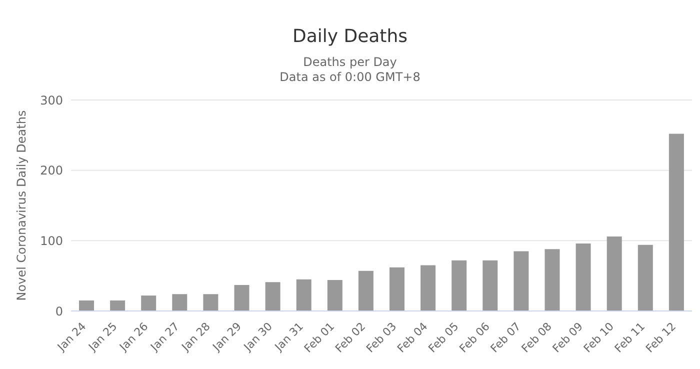 The image size is (700, 369). What do you see at coordinates (51, 100) in the screenshot?
I see `y-tick-label: 300` at bounding box center [51, 100].